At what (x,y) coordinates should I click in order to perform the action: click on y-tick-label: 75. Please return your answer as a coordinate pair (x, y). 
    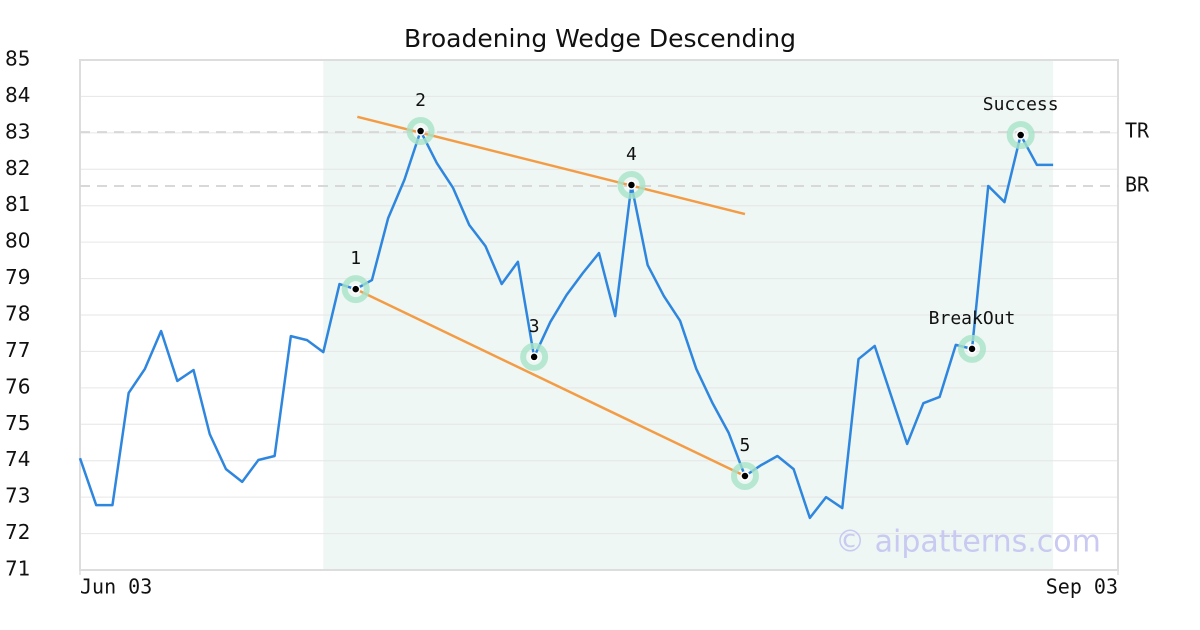
    Looking at the image, I should click on (17, 423).